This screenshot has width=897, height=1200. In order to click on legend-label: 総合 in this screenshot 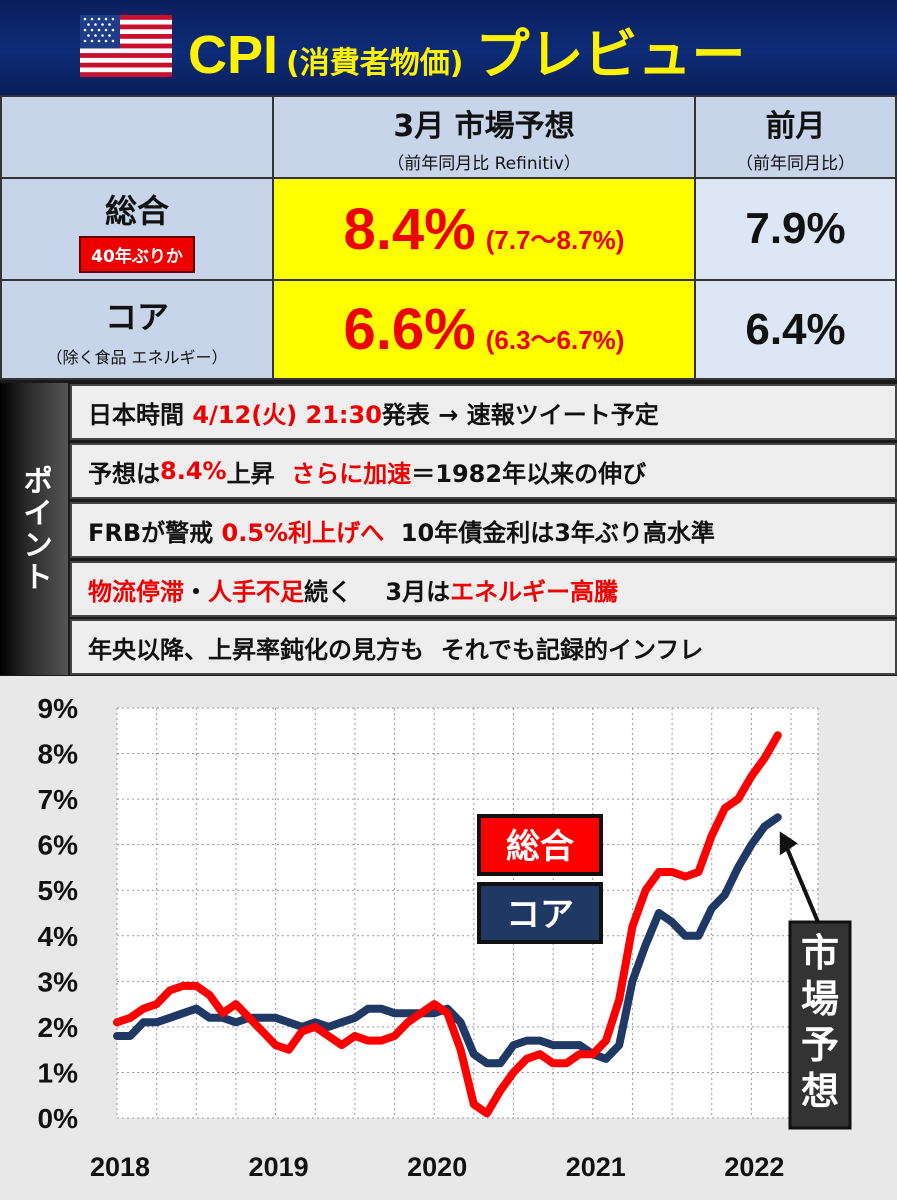, I will do `click(540, 847)`.